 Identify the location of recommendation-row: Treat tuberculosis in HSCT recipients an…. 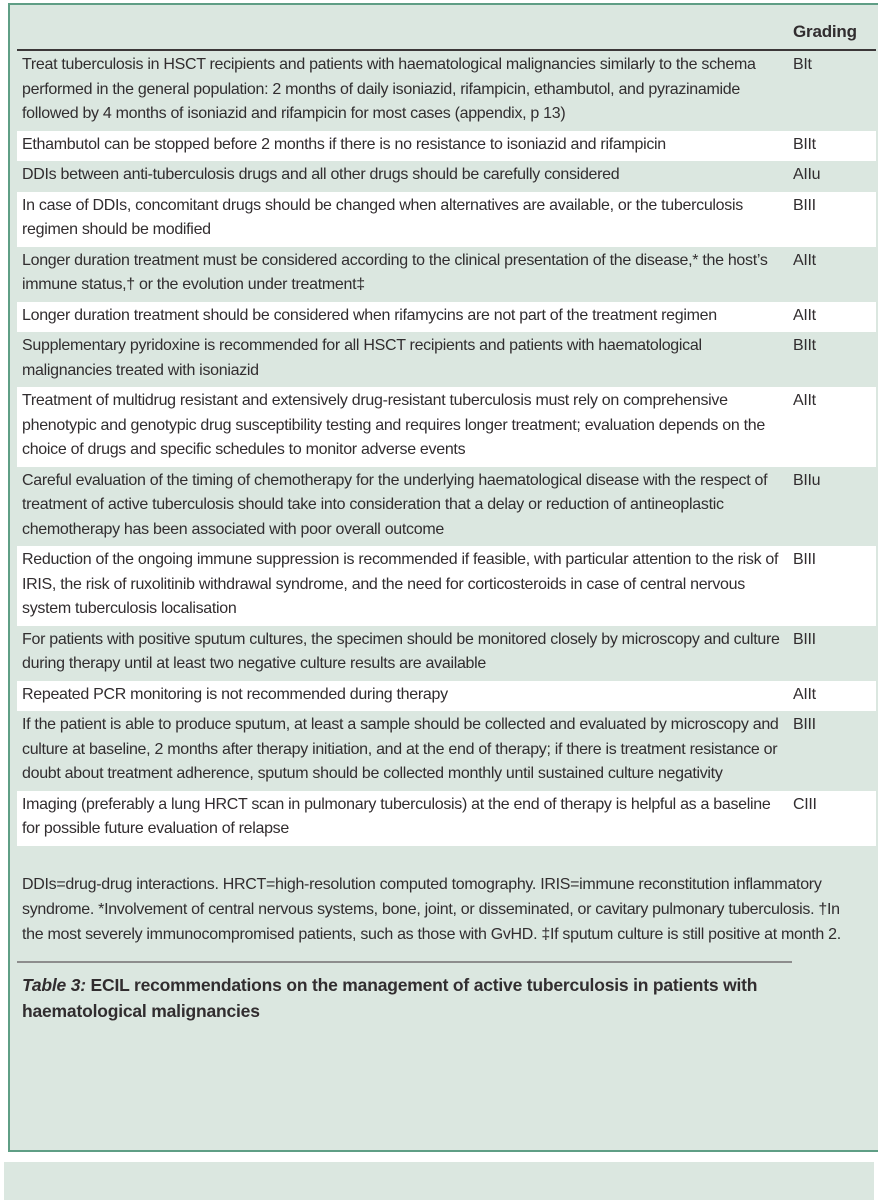
(446, 91).